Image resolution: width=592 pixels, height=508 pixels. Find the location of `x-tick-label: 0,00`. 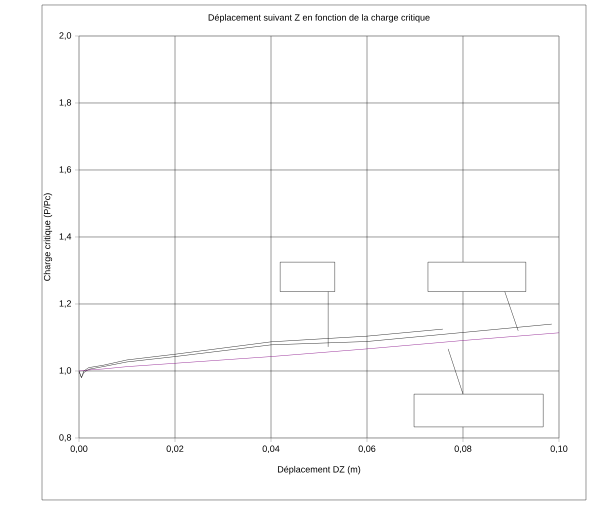

x-tick-label: 0,00 is located at coordinates (79, 449).